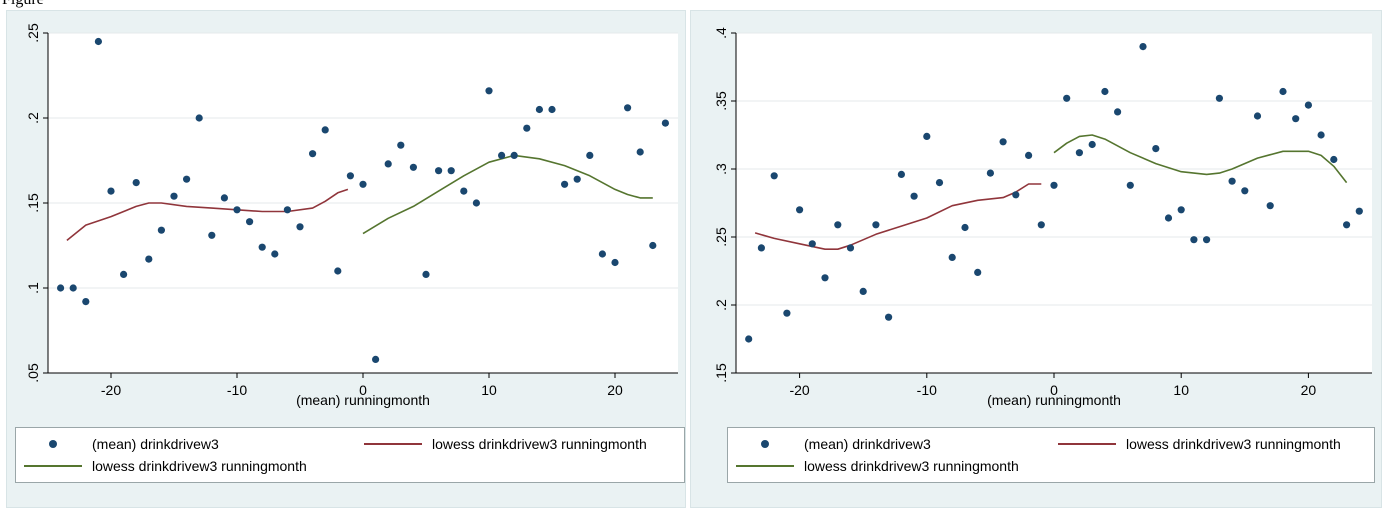  I want to click on x-tick-label: 10, so click(1181, 390).